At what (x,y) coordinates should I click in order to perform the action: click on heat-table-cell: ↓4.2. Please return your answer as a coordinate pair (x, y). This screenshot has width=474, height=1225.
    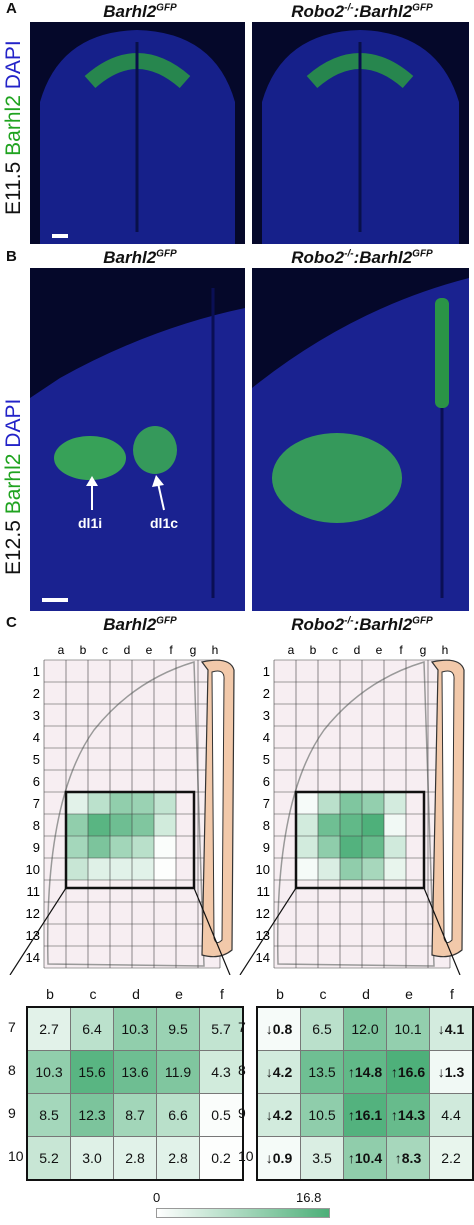
    Looking at the image, I should click on (278, 1072).